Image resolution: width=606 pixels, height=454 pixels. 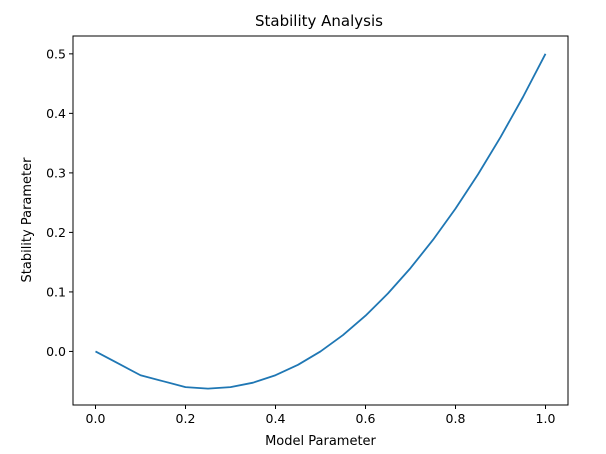 What do you see at coordinates (96, 418) in the screenshot?
I see `x-tick-label: 0.0` at bounding box center [96, 418].